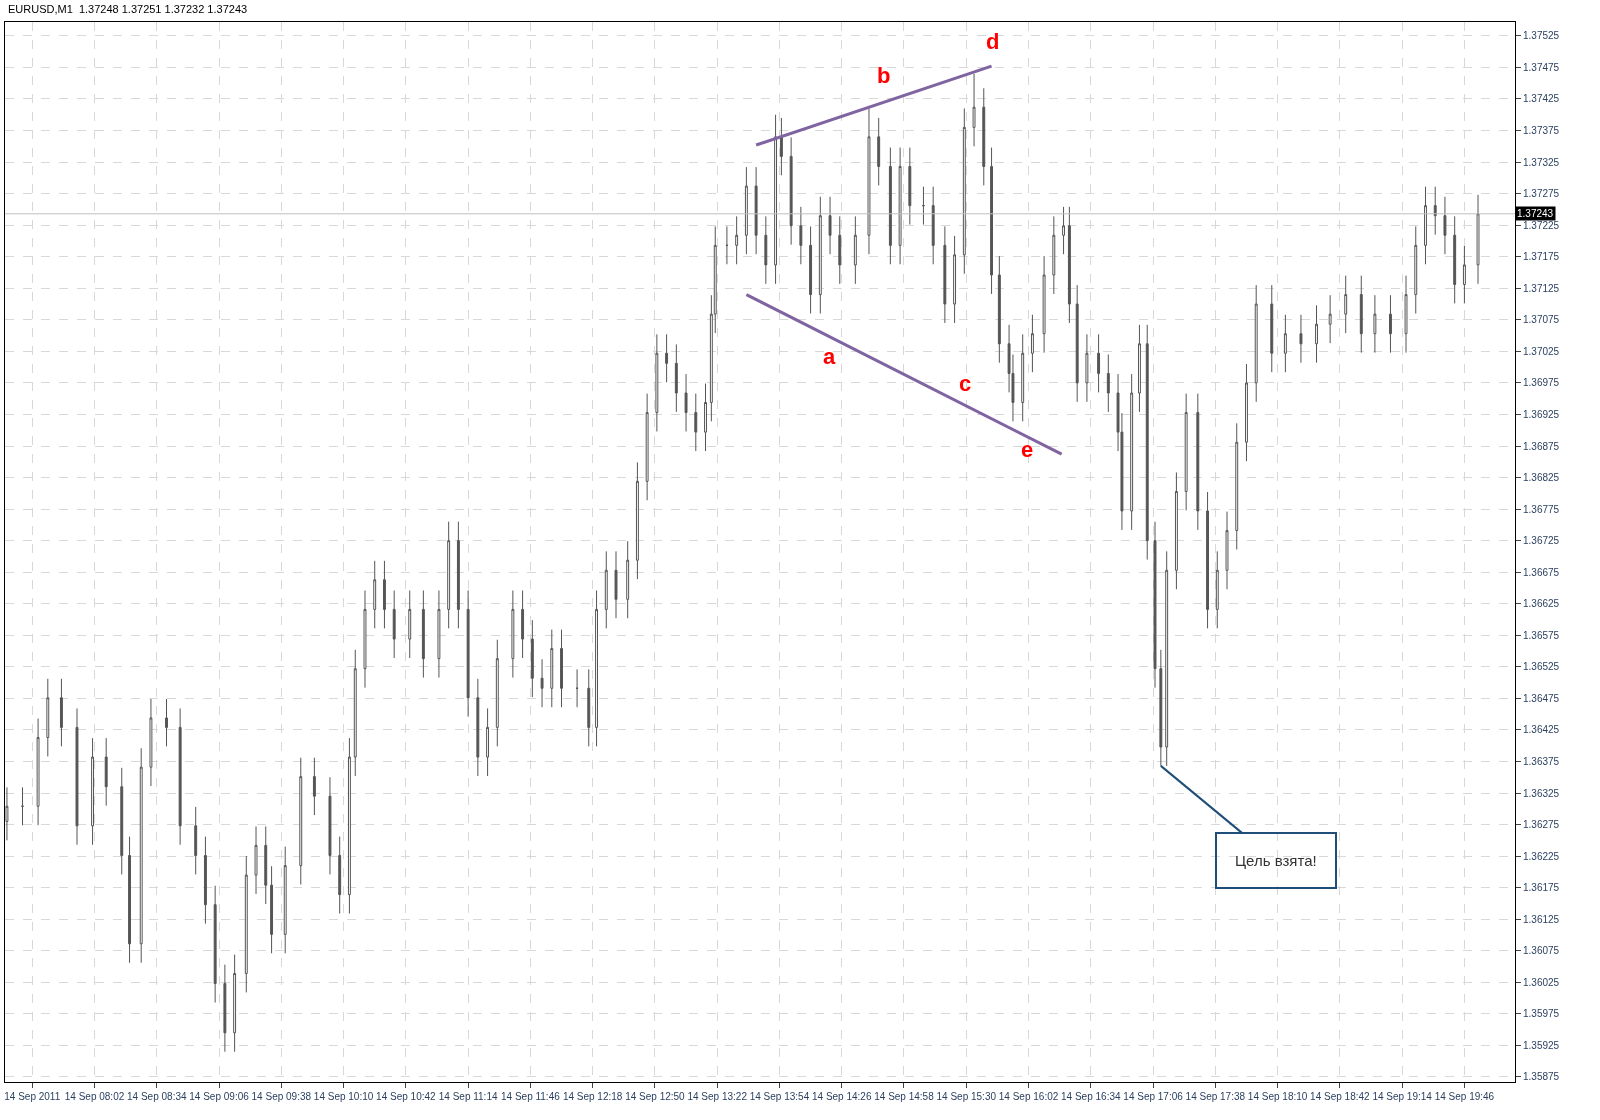 This screenshot has height=1120, width=1600. I want to click on x-tick-label: 14 Sep 17:38, so click(1215, 1096).